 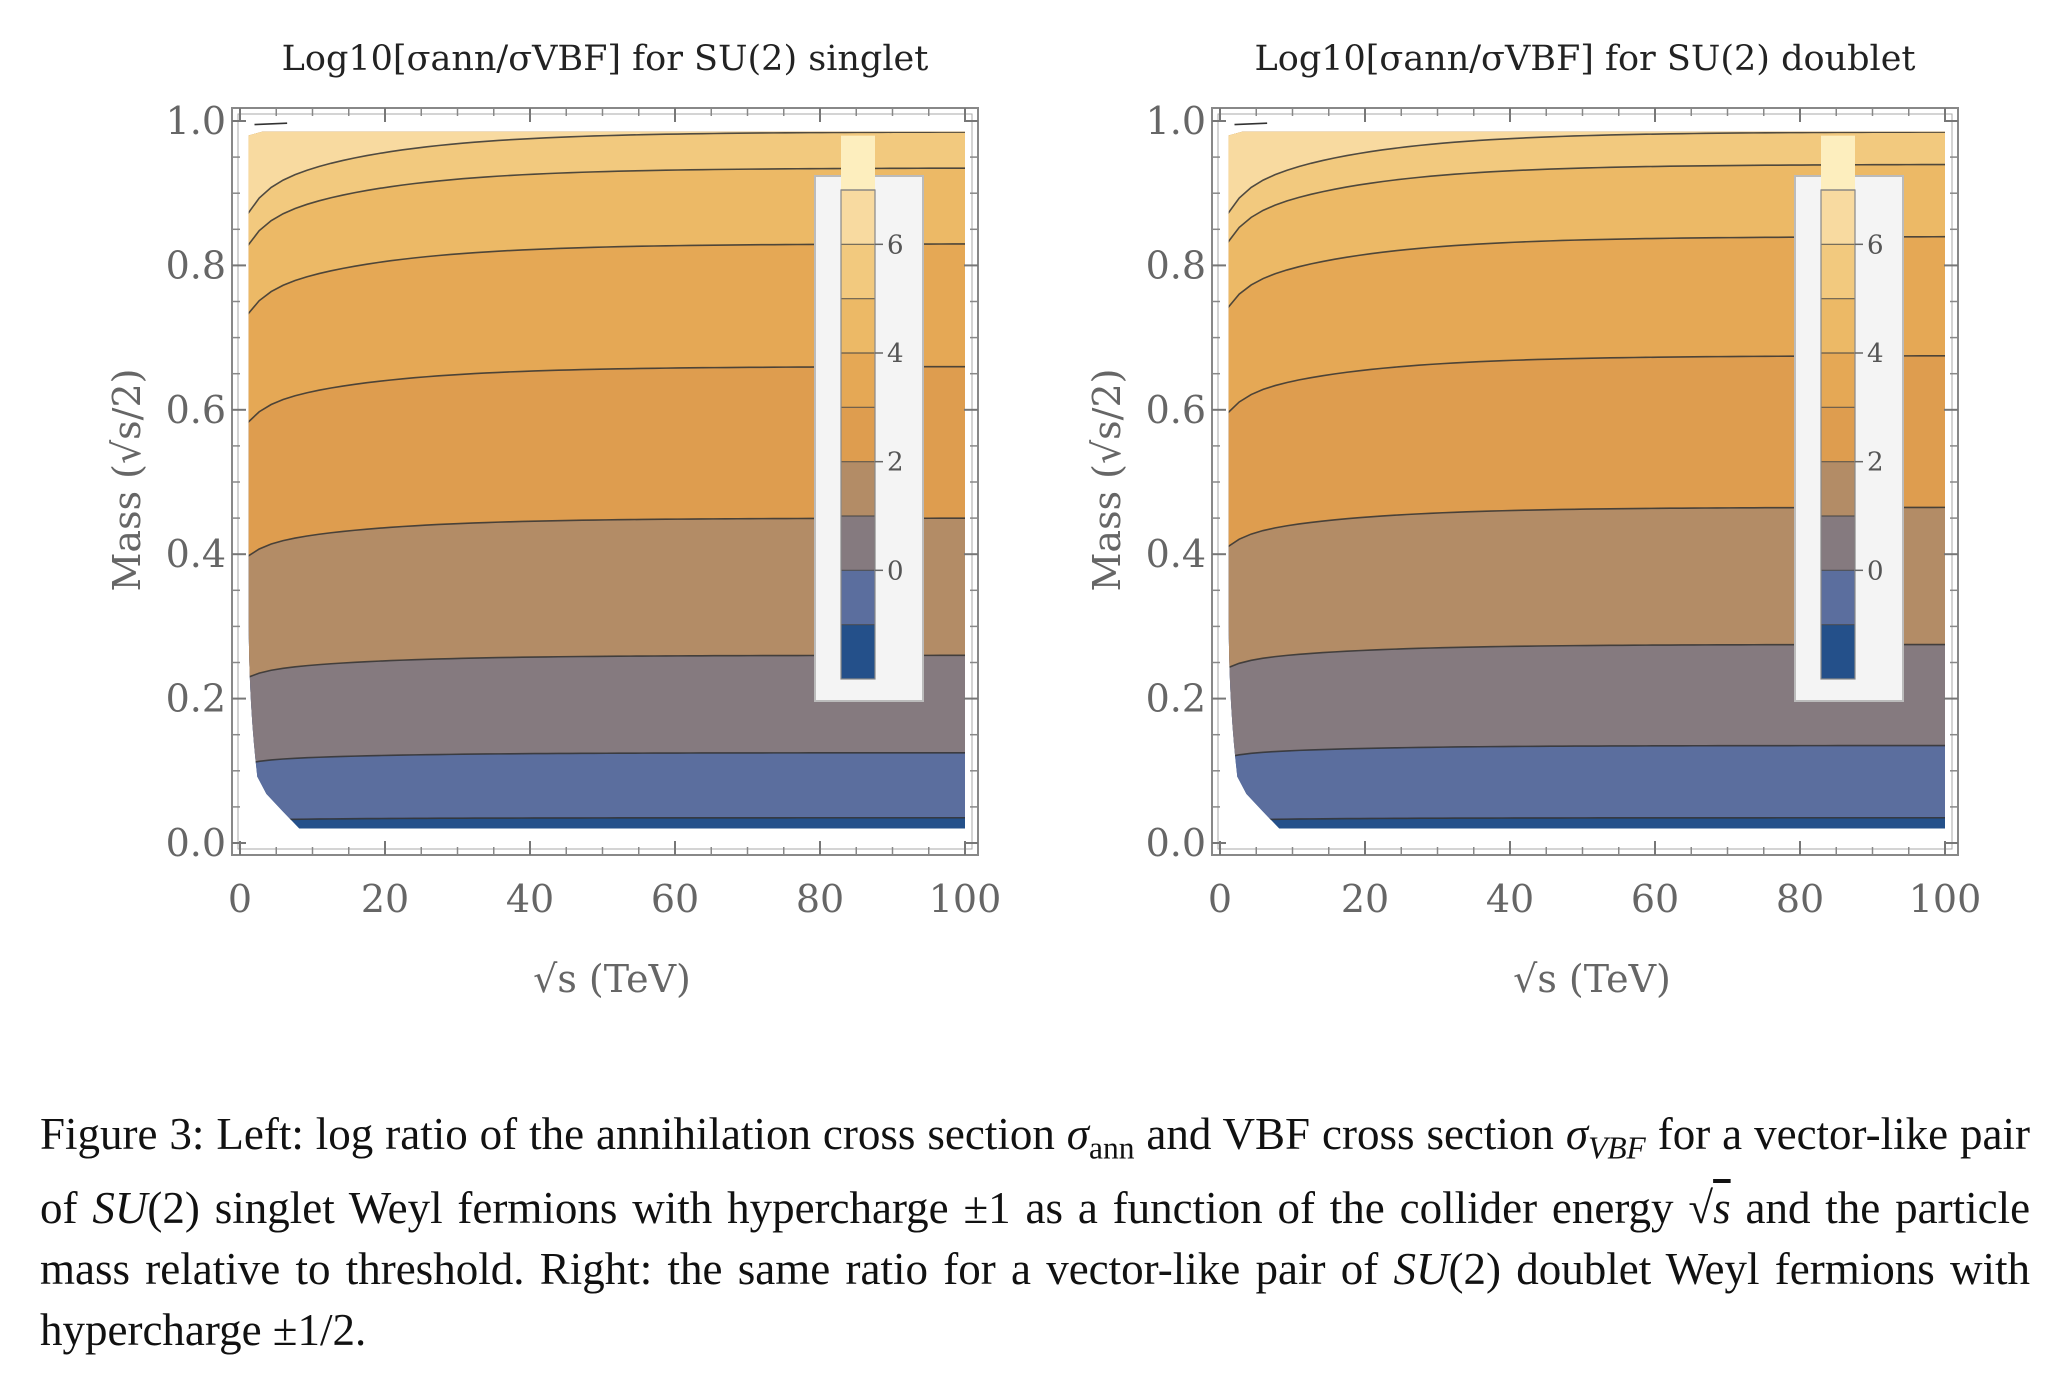 I want to click on caption-figure-label: Figure 3:, so click(x=122, y=1134).